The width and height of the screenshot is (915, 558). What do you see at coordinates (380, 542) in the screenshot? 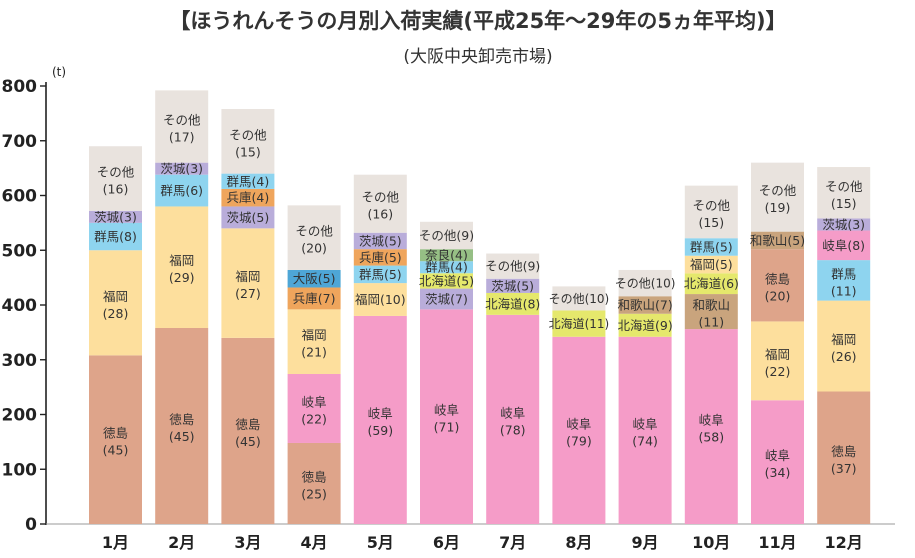
I see `x-tick-label: 5月` at bounding box center [380, 542].